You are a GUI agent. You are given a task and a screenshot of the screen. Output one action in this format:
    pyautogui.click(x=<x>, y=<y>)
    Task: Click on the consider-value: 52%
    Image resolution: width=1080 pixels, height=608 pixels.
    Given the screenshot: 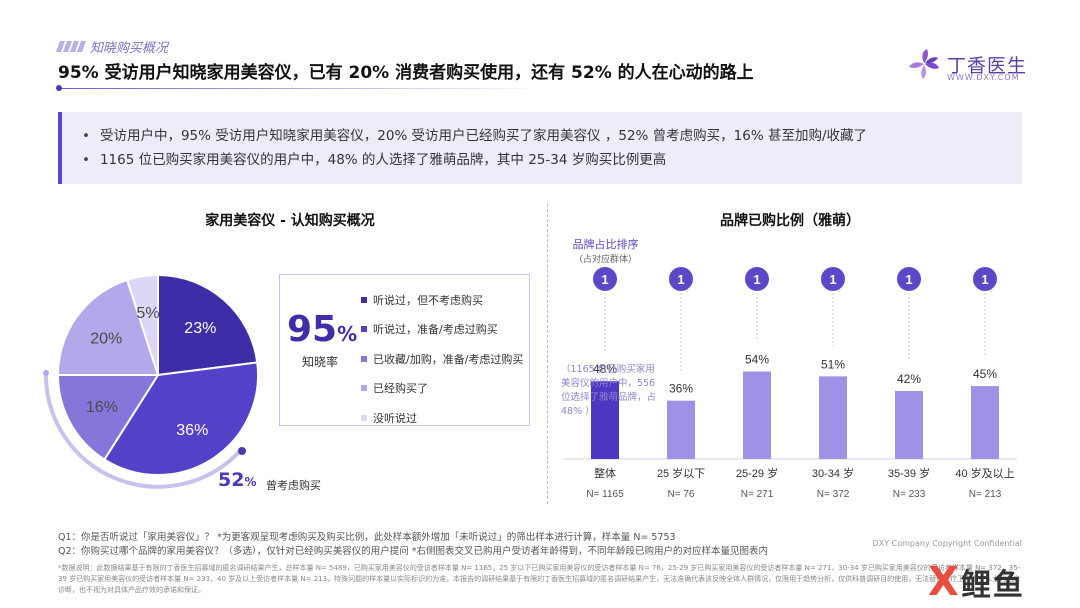 What is the action you would take?
    pyautogui.click(x=237, y=480)
    